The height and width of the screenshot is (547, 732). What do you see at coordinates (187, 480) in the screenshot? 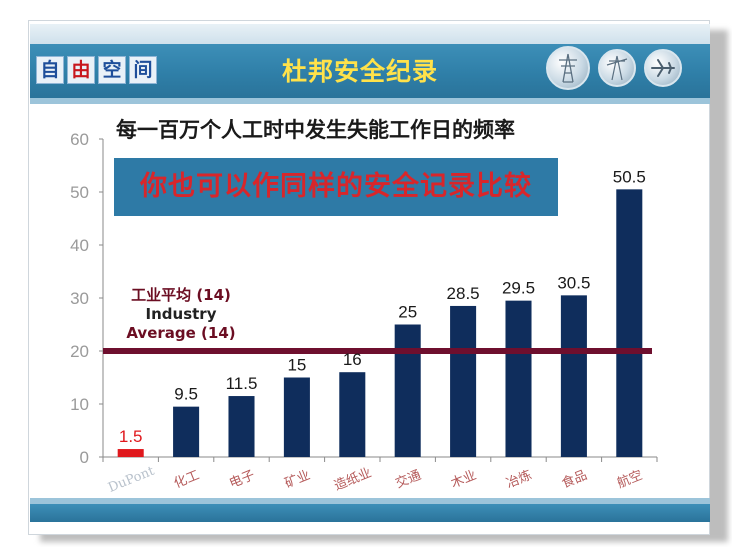
I see `category-label: 化工` at bounding box center [187, 480].